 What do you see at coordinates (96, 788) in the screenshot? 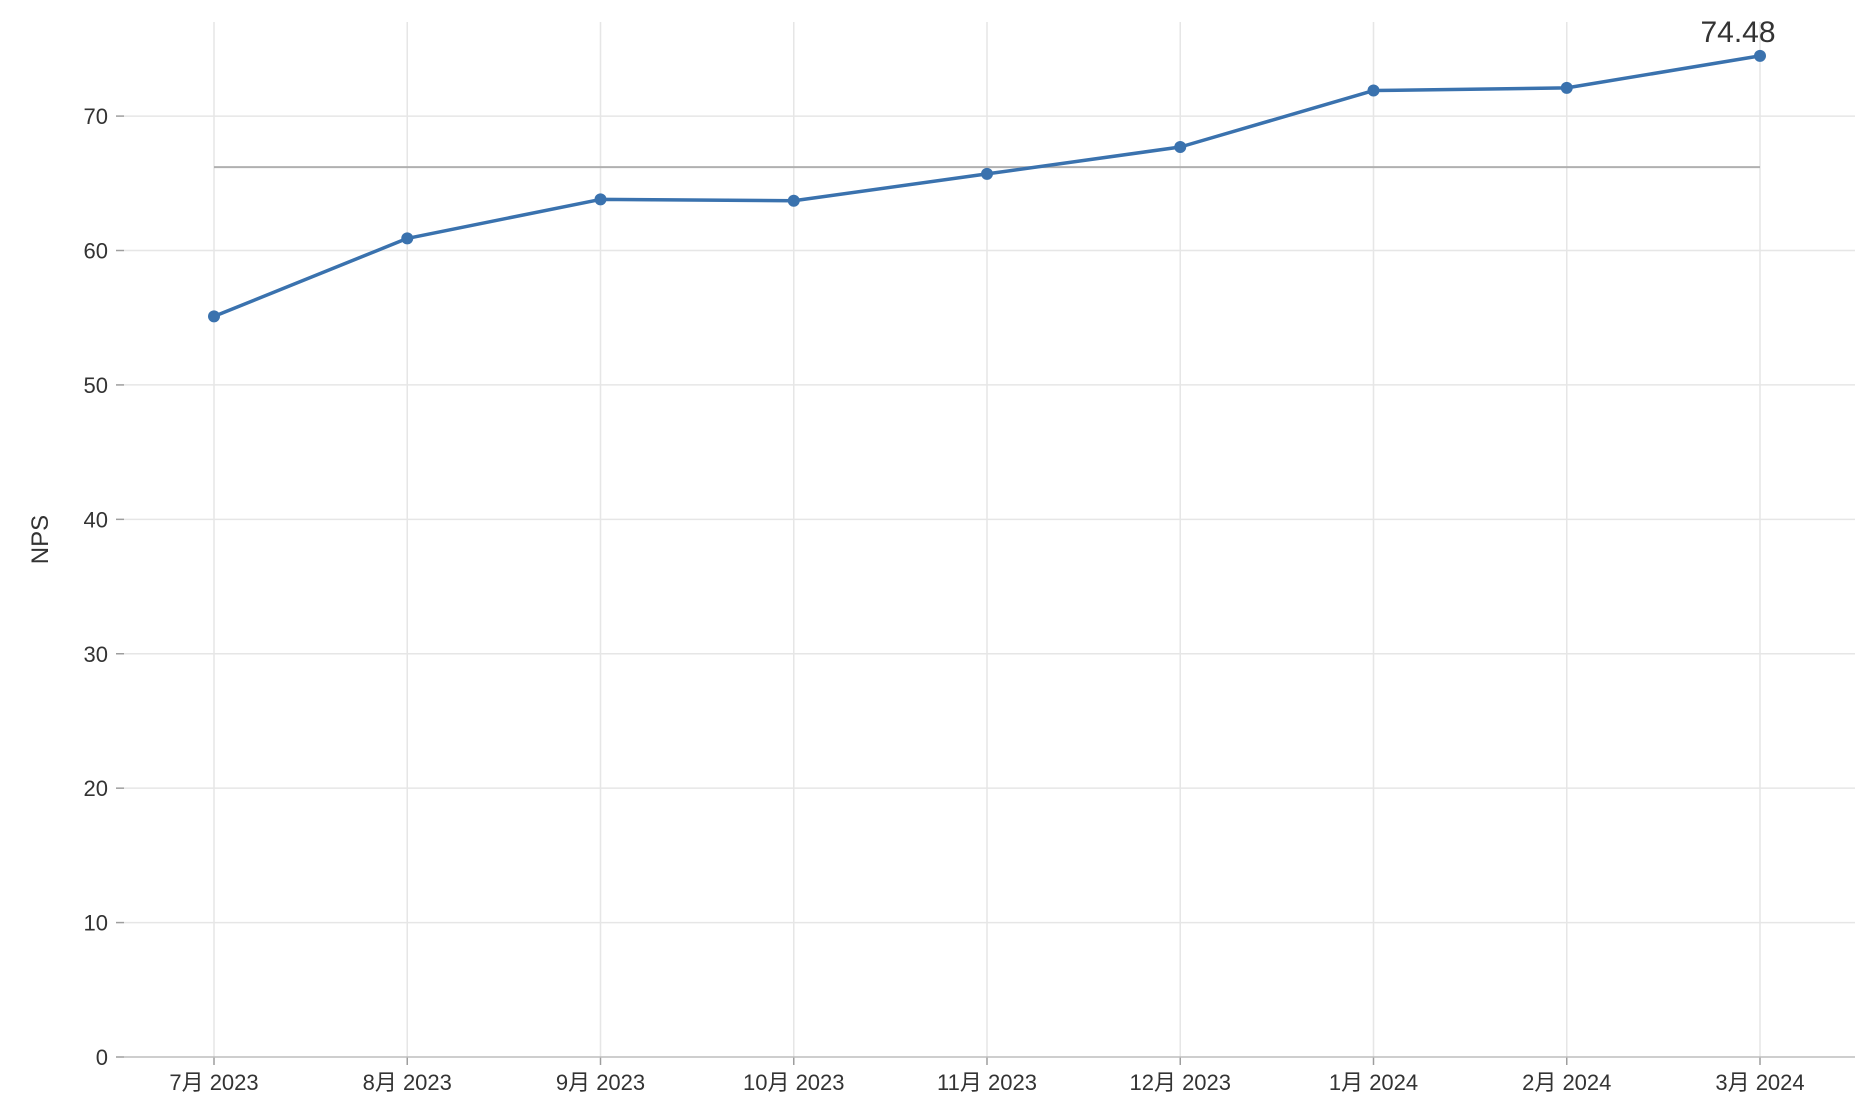
I see `y-tick-label: 20` at bounding box center [96, 788].